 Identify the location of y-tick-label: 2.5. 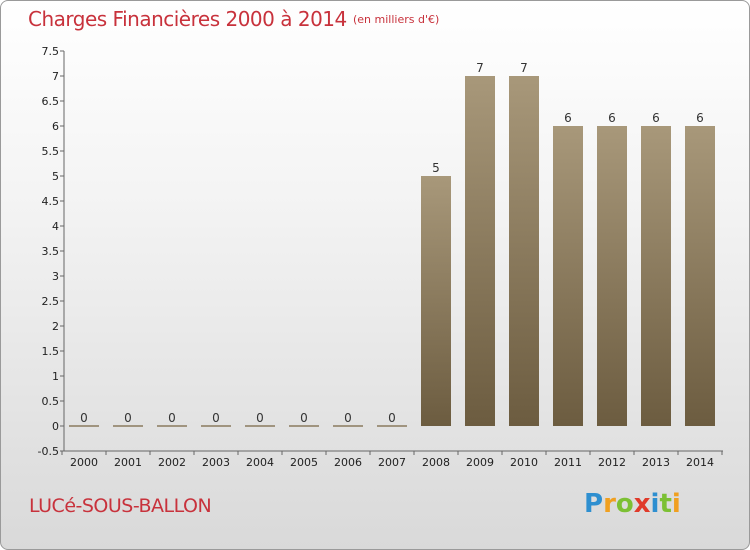
(51, 301).